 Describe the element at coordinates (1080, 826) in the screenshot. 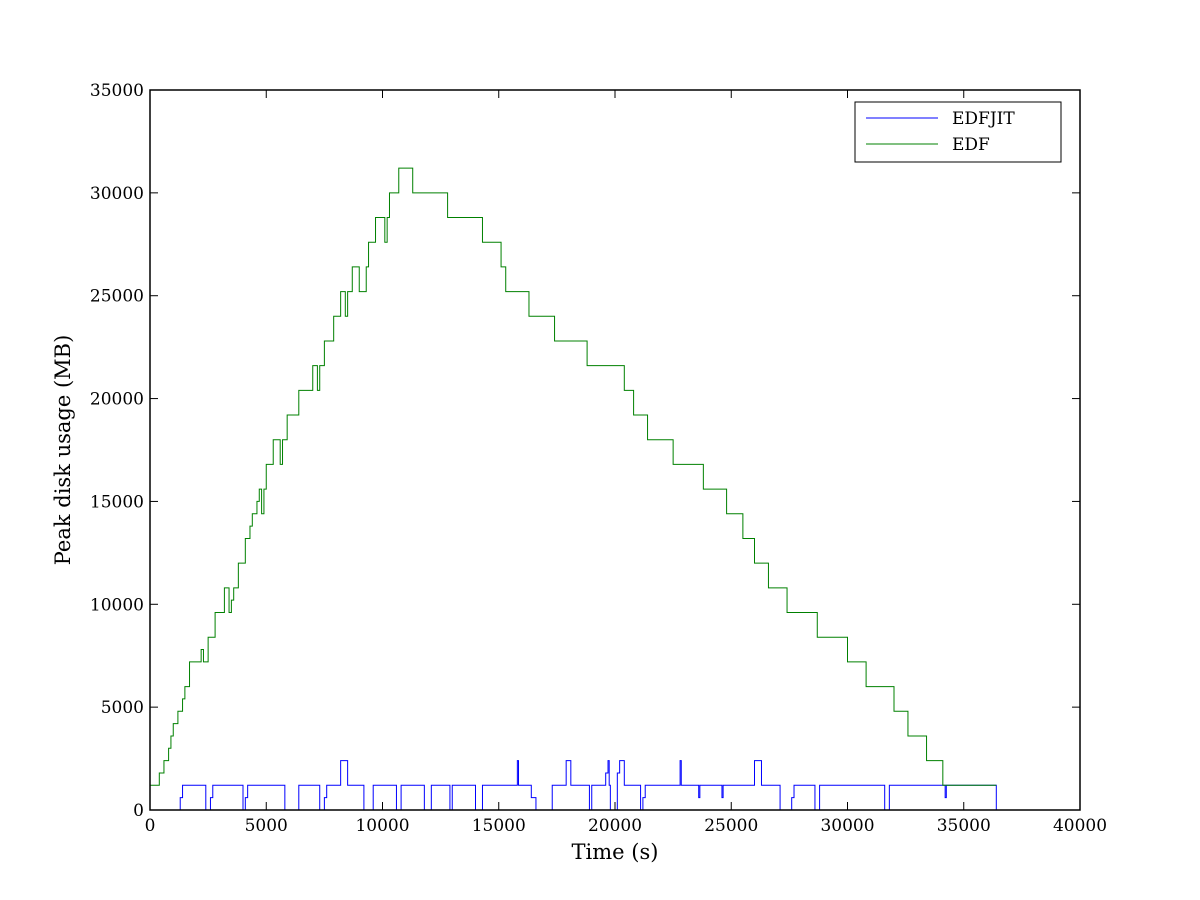

I see `x-tick-label: 40000` at that location.